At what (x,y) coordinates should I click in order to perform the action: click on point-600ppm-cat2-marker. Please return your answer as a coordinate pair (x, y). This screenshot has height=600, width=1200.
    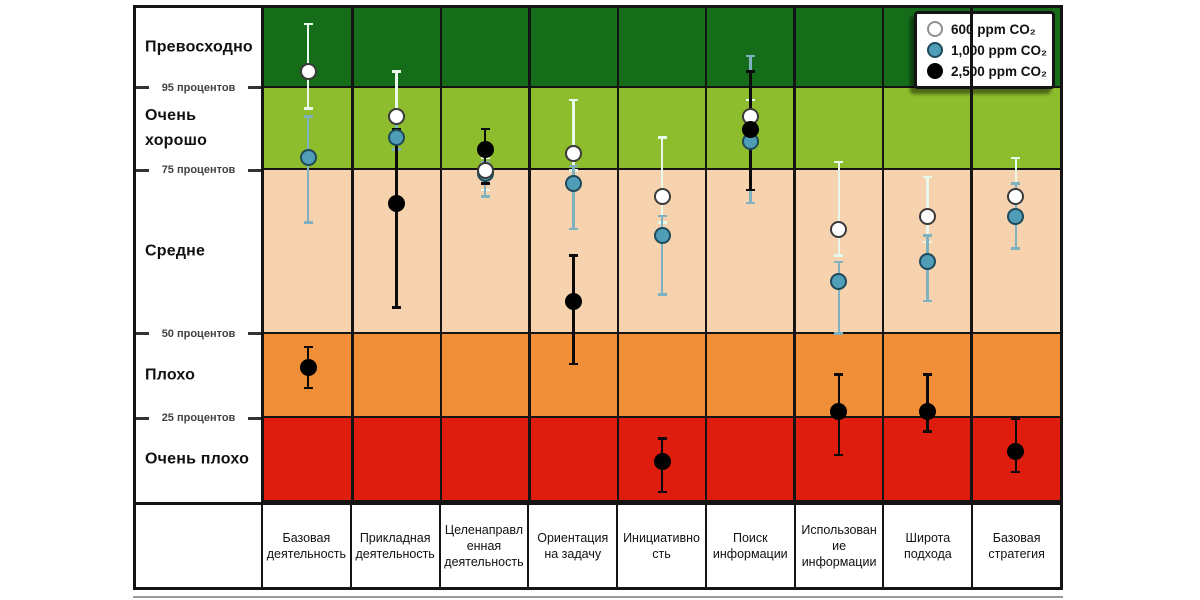
    Looking at the image, I should click on (485, 170).